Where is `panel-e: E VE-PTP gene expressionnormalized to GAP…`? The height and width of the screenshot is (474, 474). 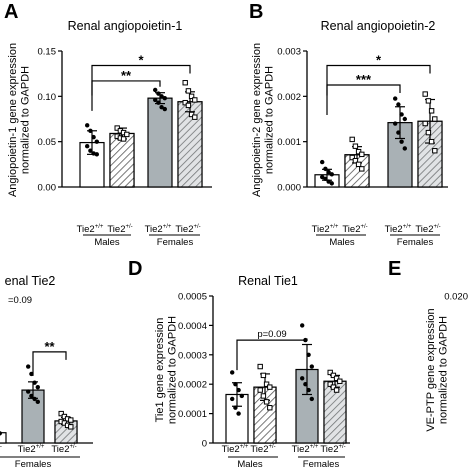 panel-e: E VE-PTP gene expressionnormalized to GAP… is located at coordinates (428, 345).